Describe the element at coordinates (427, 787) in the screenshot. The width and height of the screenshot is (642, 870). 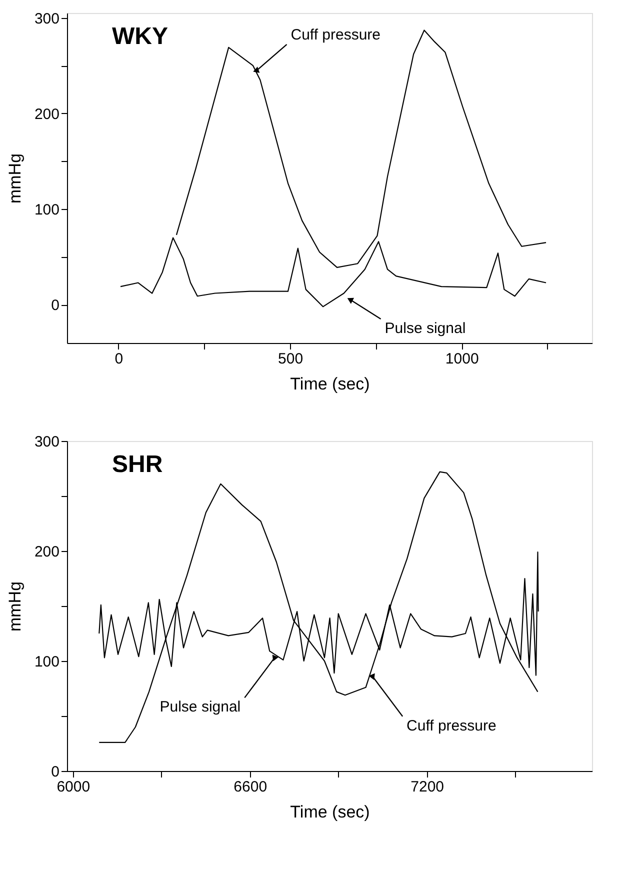
I see `x-tick-label: 7200` at that location.